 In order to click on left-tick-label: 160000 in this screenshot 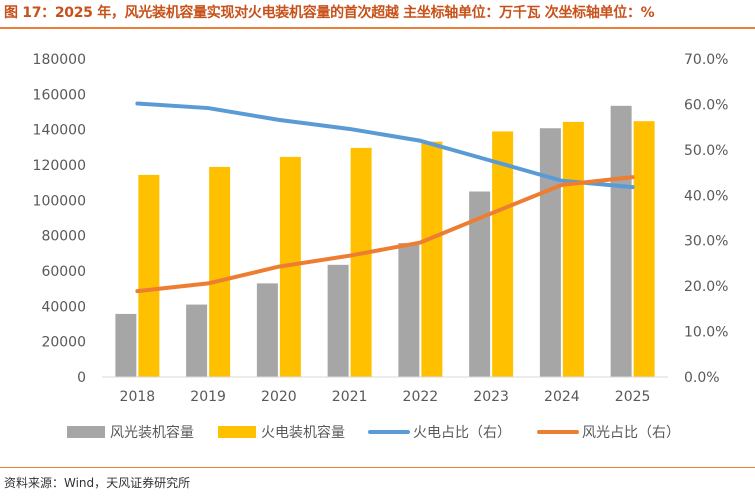, I will do `click(59, 95)`.